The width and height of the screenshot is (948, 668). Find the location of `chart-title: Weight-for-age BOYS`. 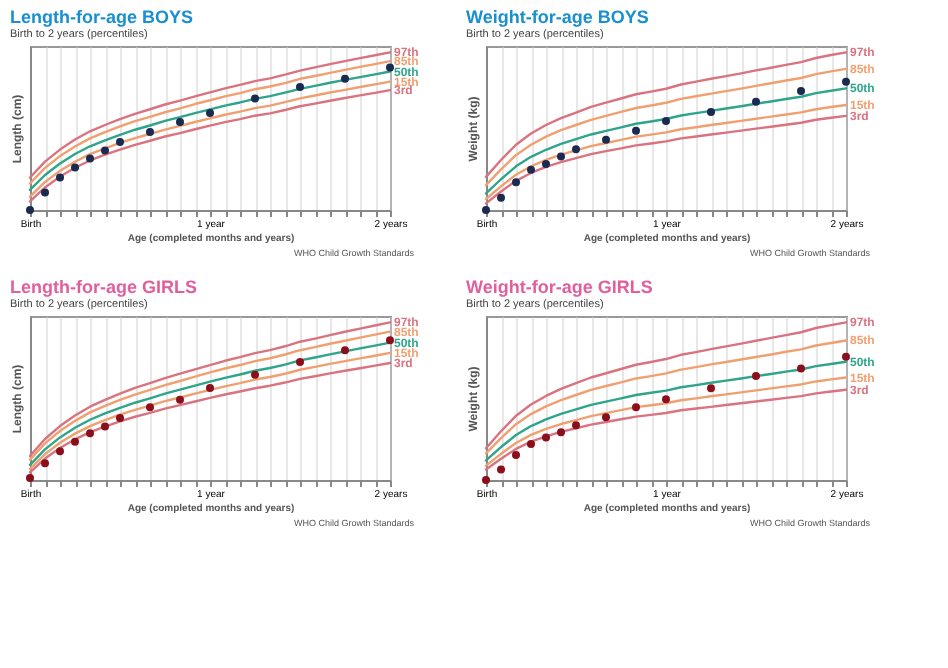

chart-title: Weight-for-age BOYS is located at coordinates (557, 17).